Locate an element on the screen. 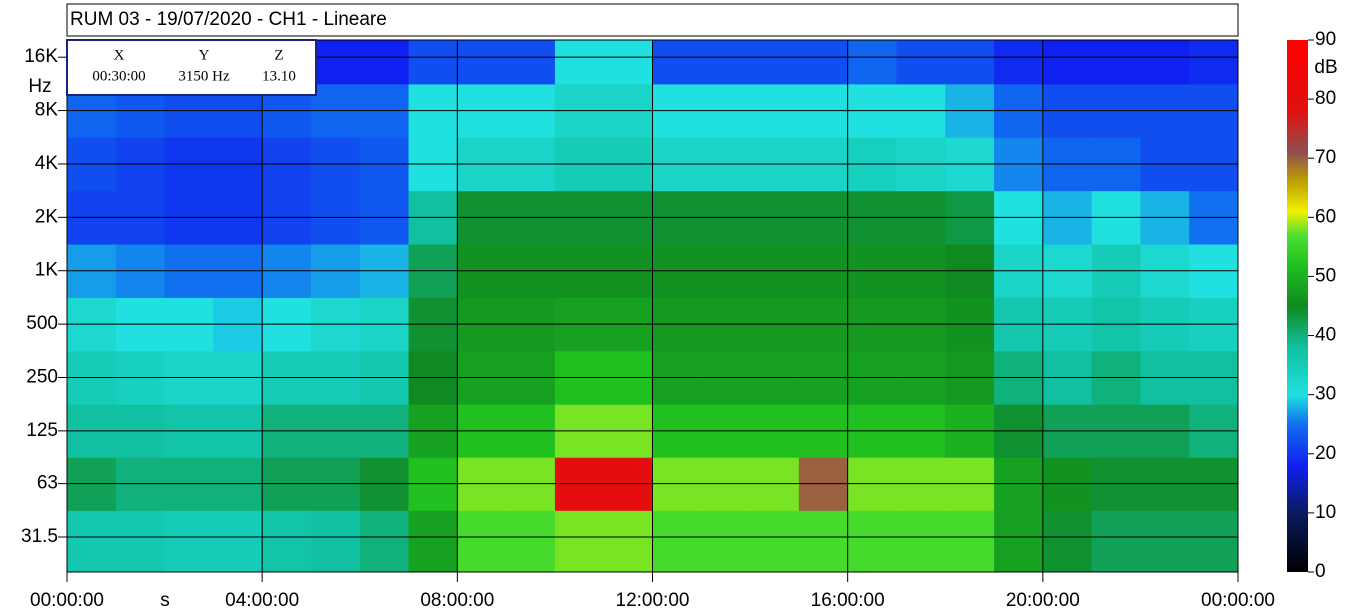 This screenshot has width=1358, height=612. colorbar-tick-label: 20 is located at coordinates (1325, 453).